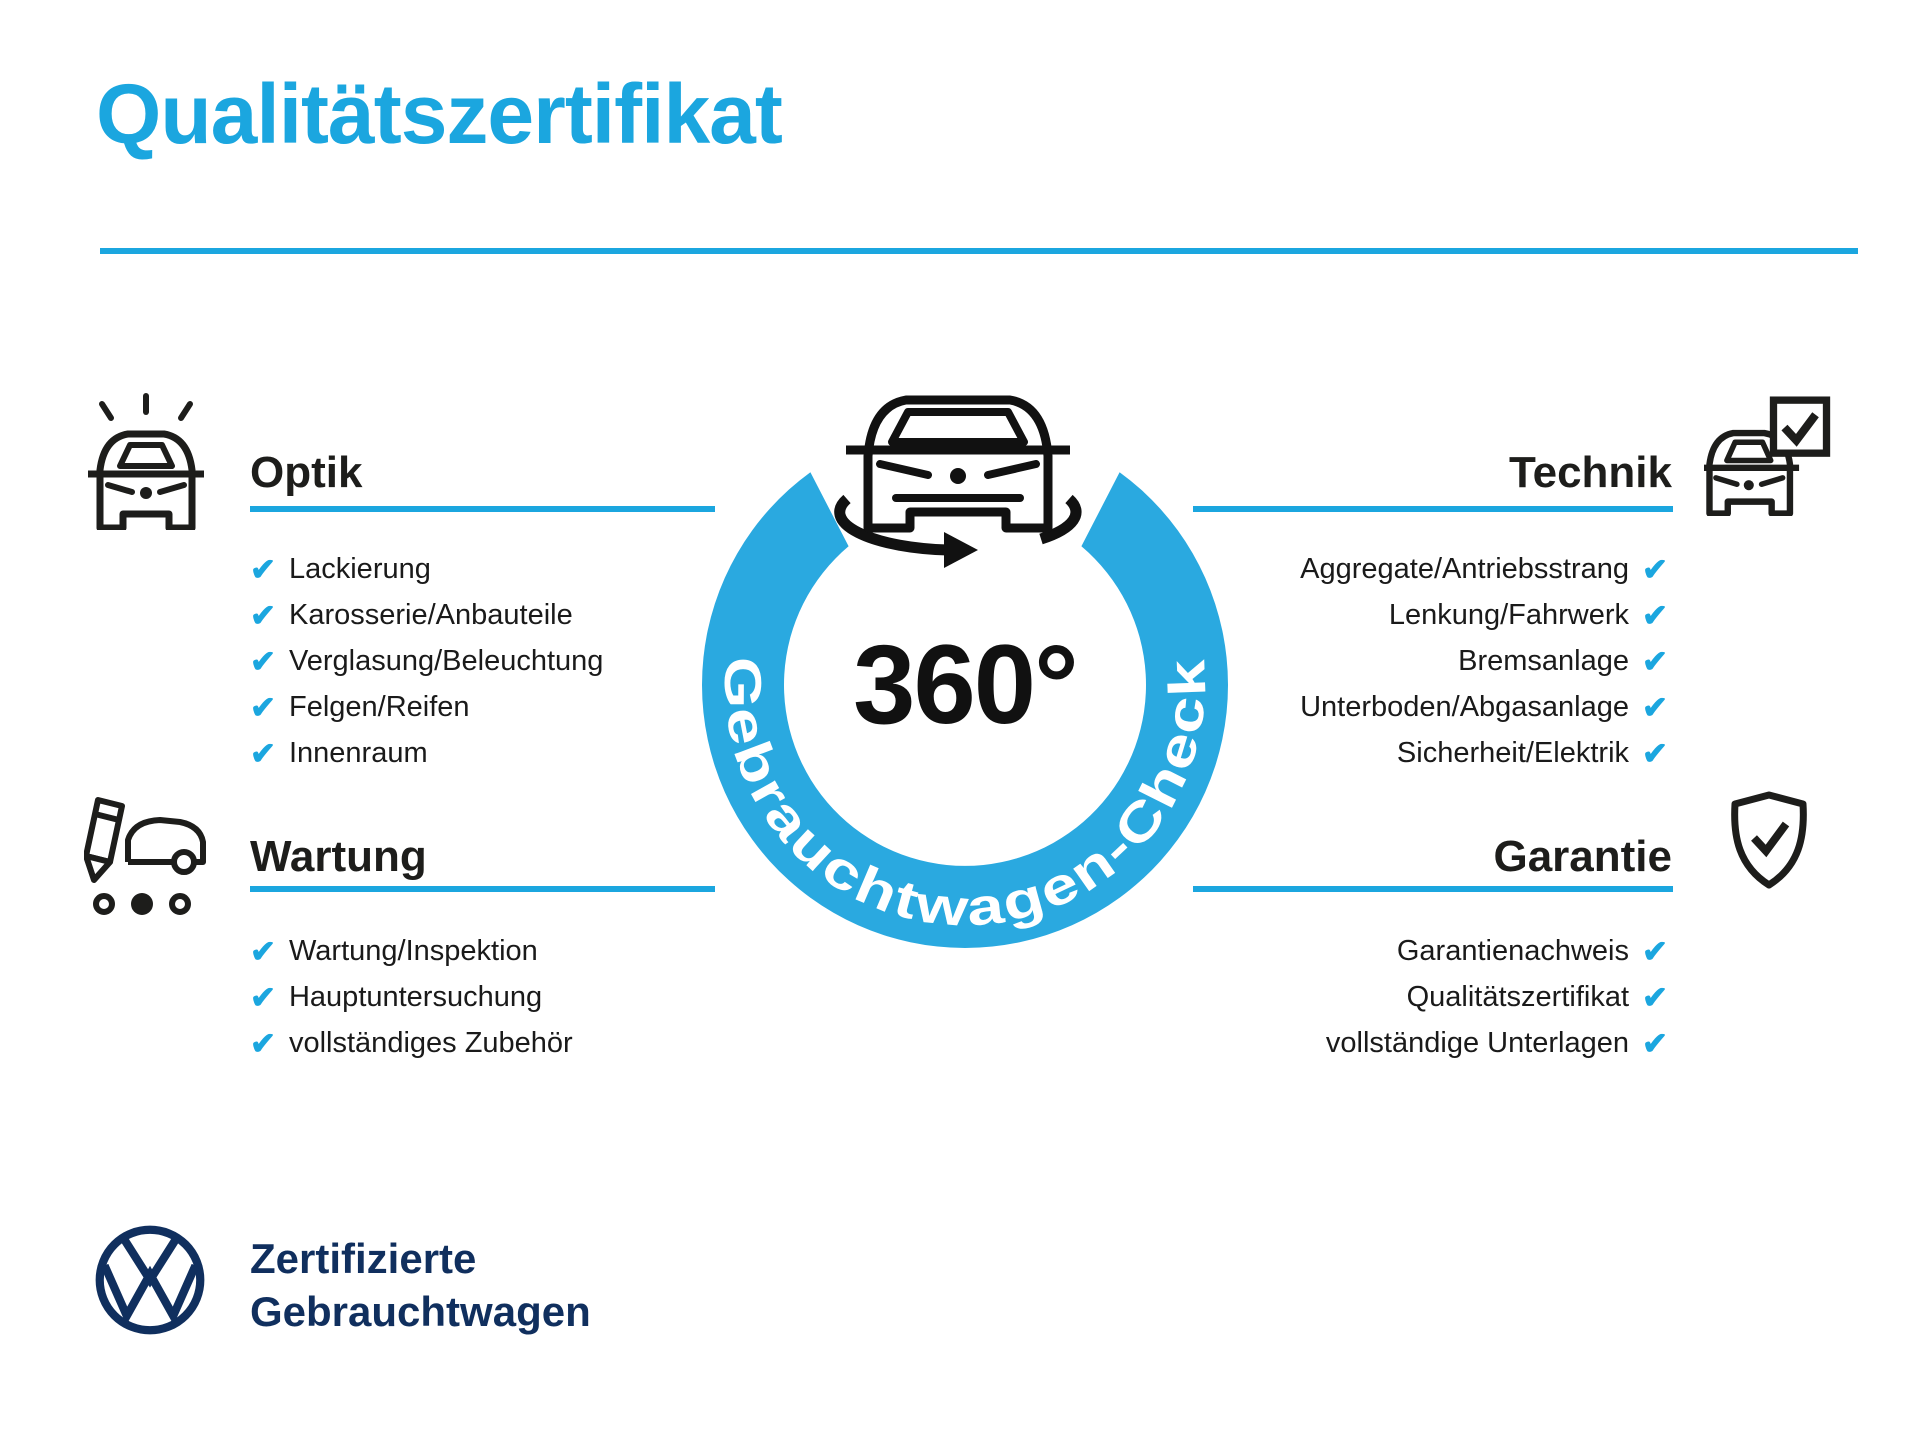 This screenshot has height=1440, width=1920. I want to click on check-item: Lenkung/Fahrwerk ✔, so click(1428, 615).